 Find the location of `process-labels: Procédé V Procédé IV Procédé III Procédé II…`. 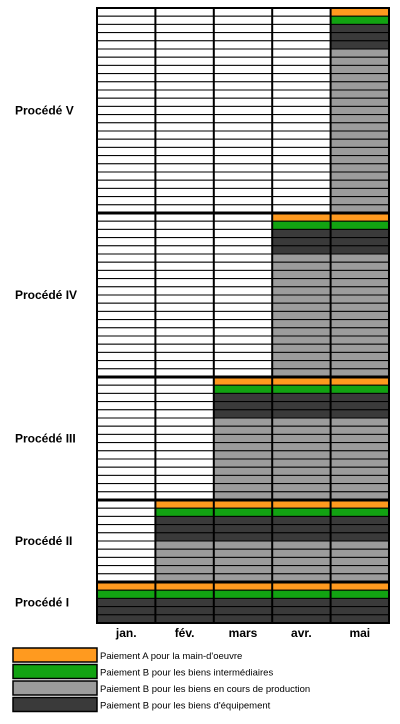

process-labels: Procédé V Procédé IV Procédé III Procédé II… is located at coordinates (46, 357).